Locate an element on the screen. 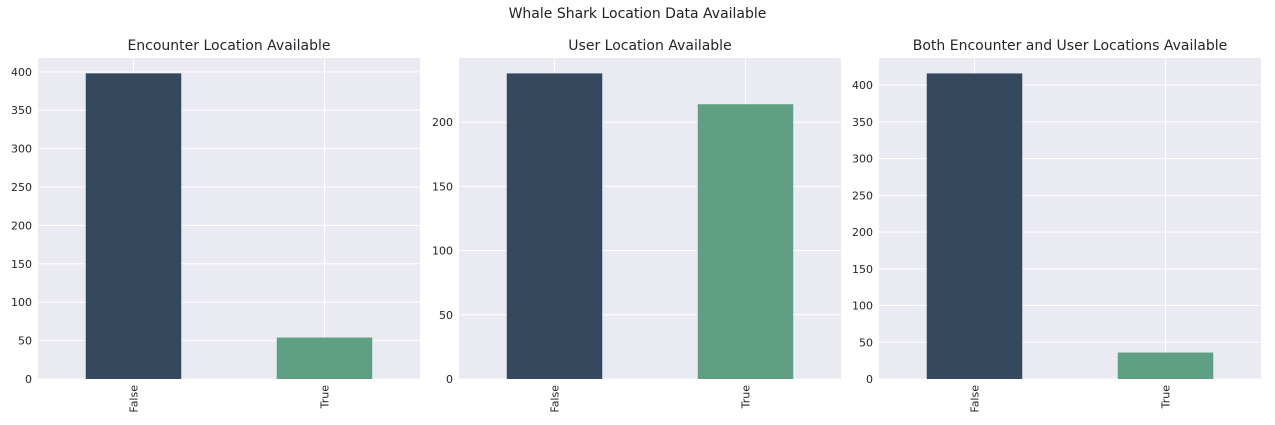 The width and height of the screenshot is (1275, 425). chart-title: Encounter Location Available is located at coordinates (228, 46).